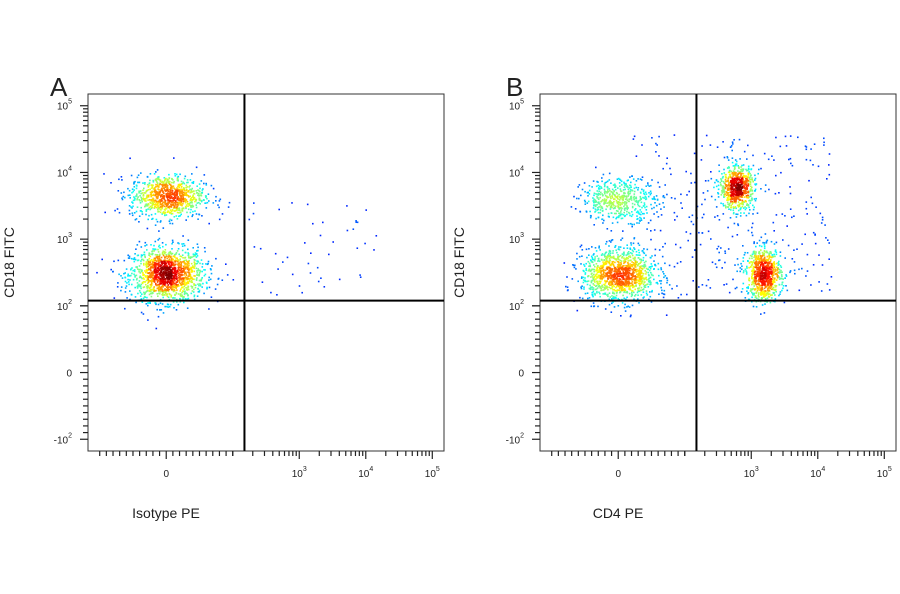 The height and width of the screenshot is (594, 900). What do you see at coordinates (237, 243) in the screenshot?
I see `event-dots` at bounding box center [237, 243].